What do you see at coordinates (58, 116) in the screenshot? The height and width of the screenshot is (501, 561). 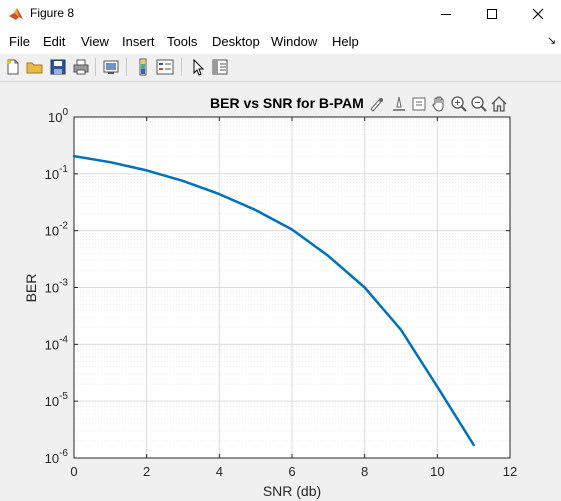 I see `y-tick-label: 10⁰` at bounding box center [58, 116].